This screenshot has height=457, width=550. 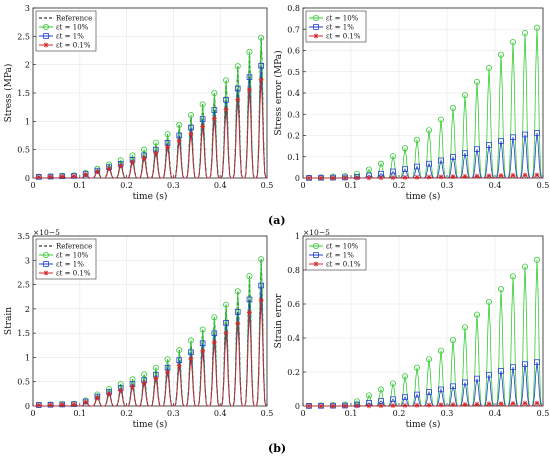 I want to click on y-tick-label: 0.6, so click(x=293, y=51).